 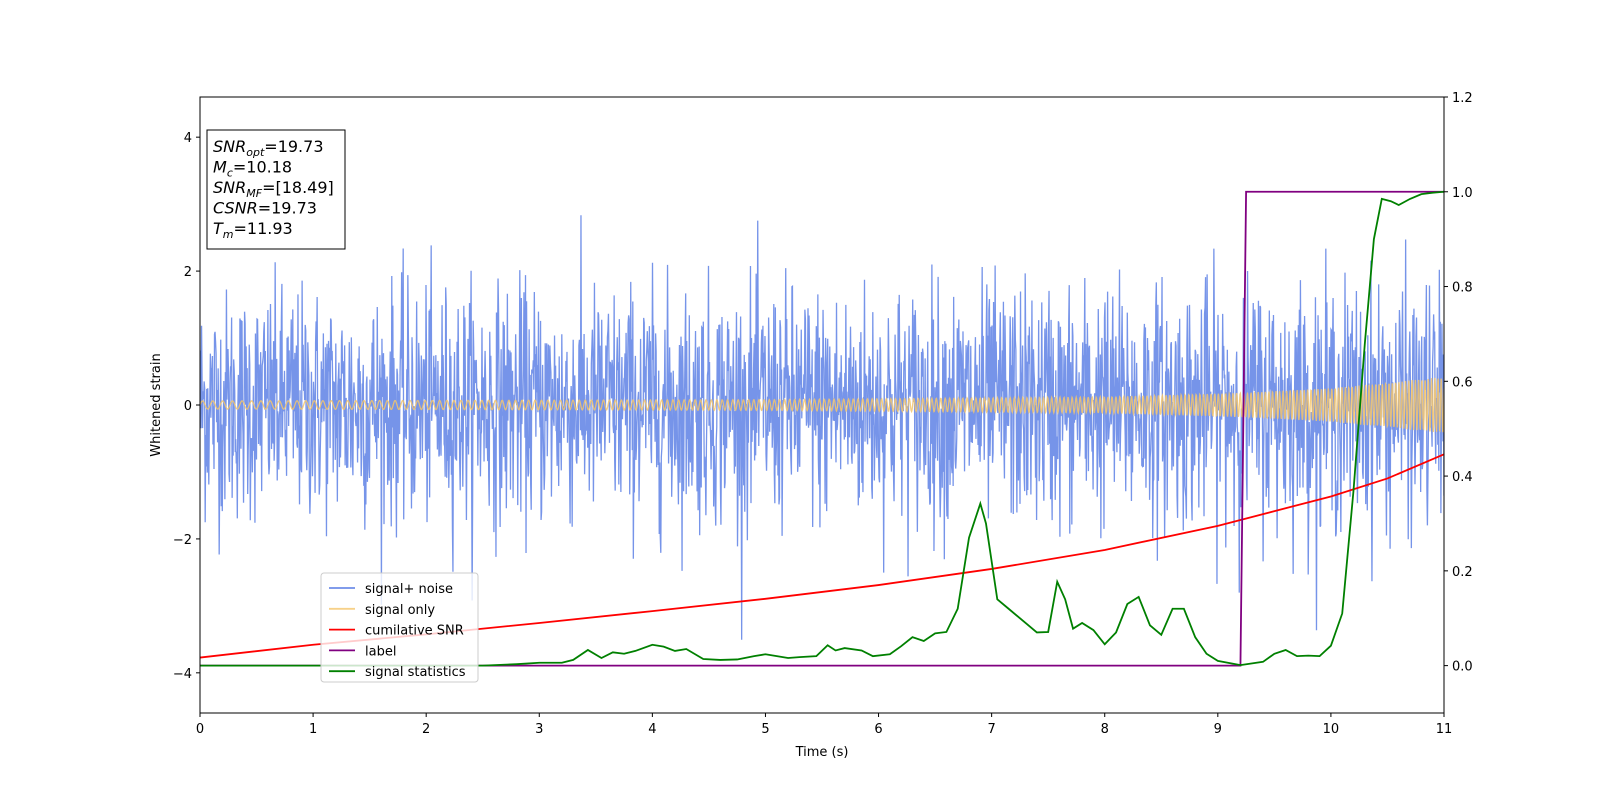 What do you see at coordinates (188, 138) in the screenshot?
I see `y-left-tick-label: 4` at bounding box center [188, 138].